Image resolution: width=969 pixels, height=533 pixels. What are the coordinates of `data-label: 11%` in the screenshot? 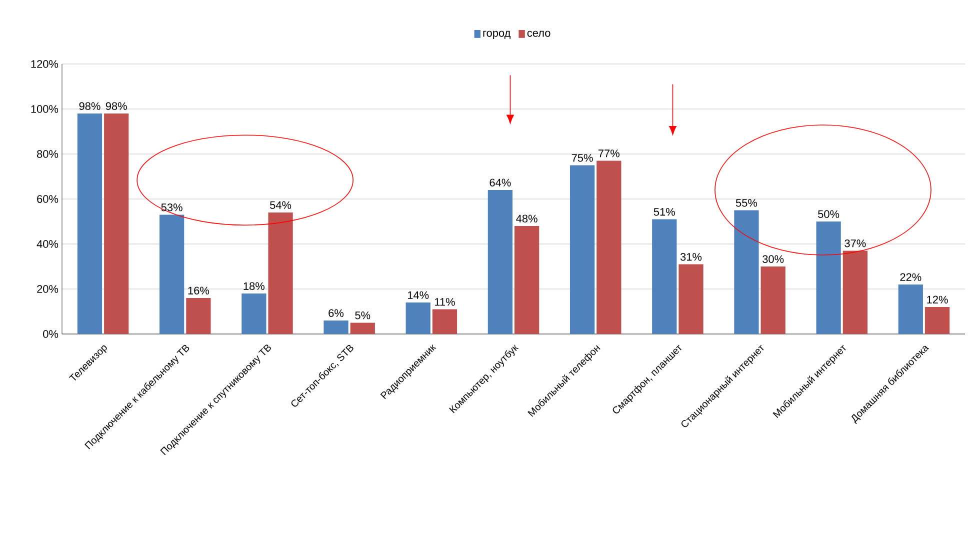 It's located at (444, 302).